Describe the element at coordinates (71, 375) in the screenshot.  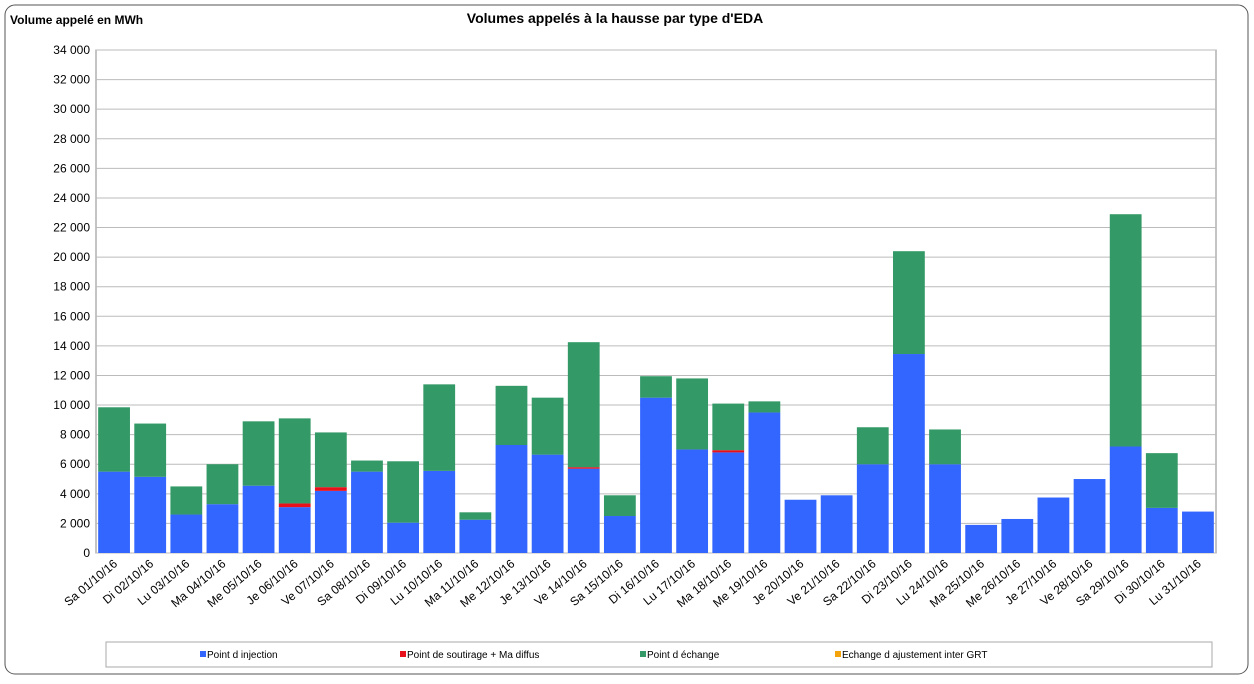
I see `y-tick-label: 12 000` at that location.